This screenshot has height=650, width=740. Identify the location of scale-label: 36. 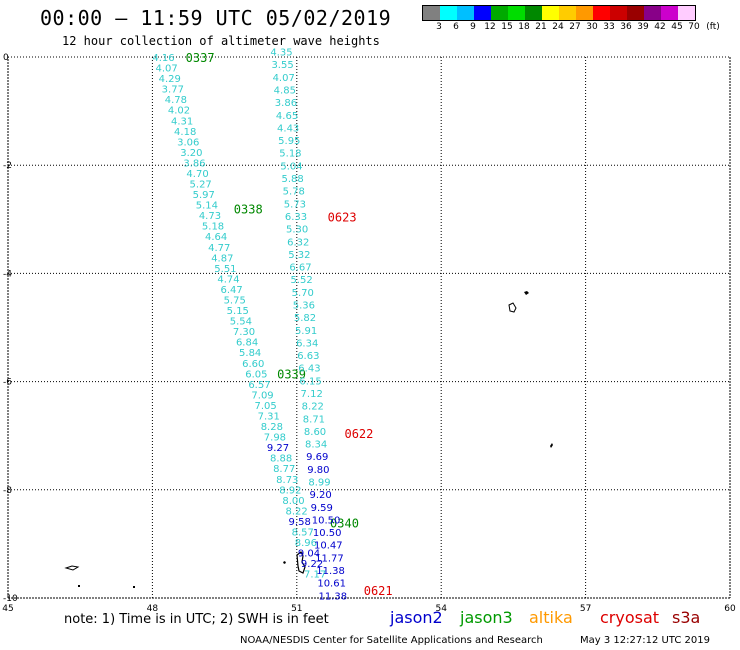
(626, 27).